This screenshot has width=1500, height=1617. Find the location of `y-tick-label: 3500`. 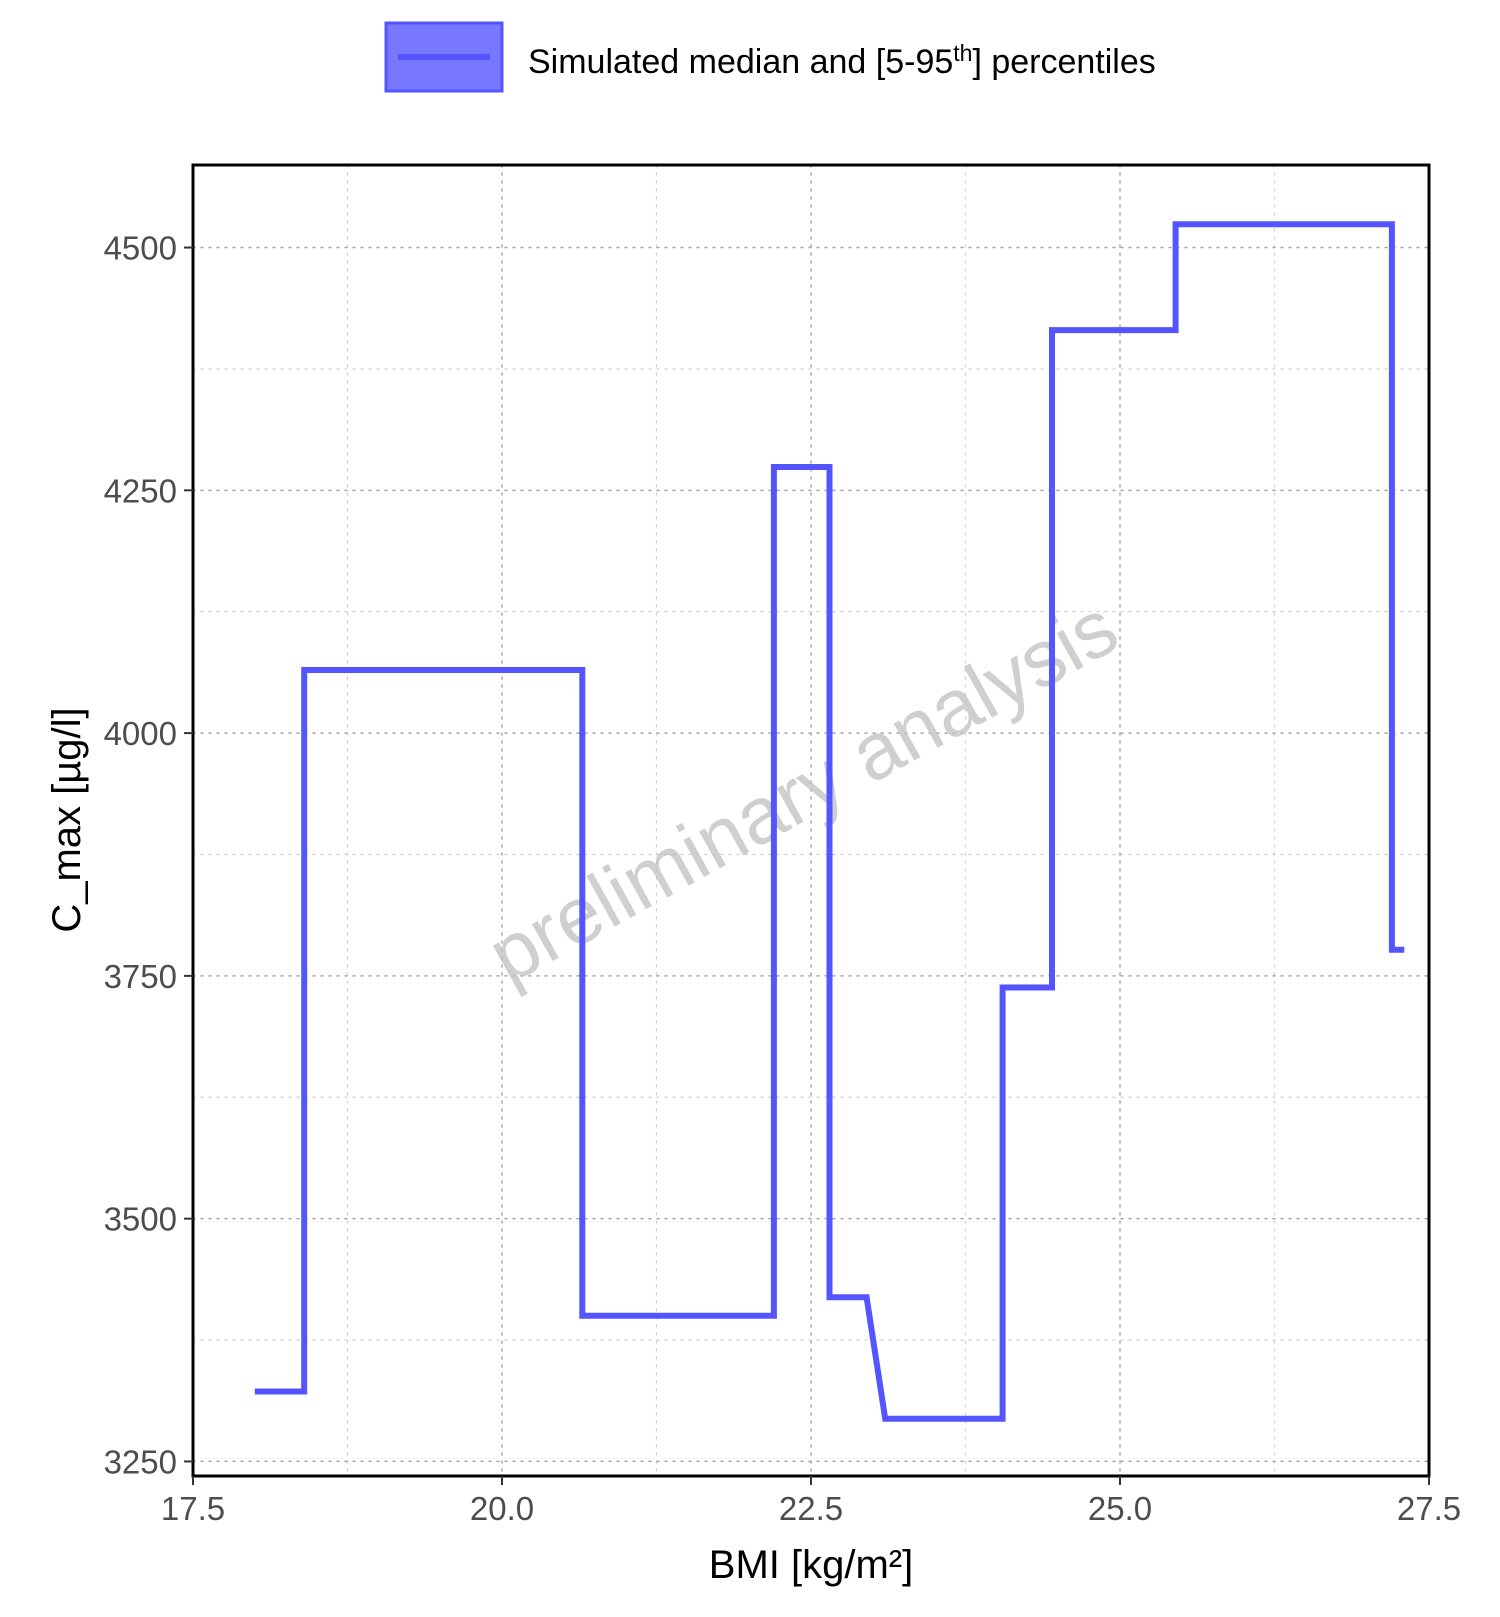

y-tick-label: 3500 is located at coordinates (140, 1219).